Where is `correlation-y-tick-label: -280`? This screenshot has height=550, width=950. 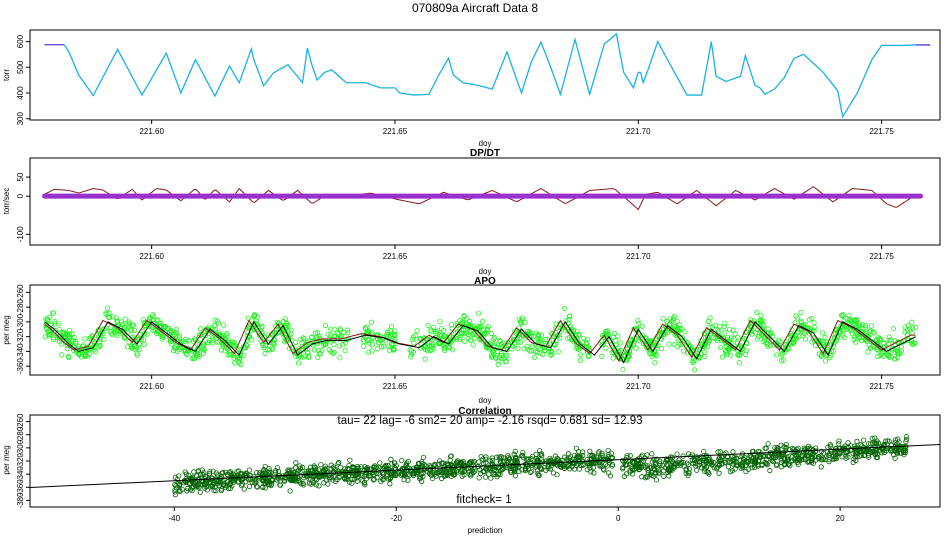 correlation-y-tick-label: -280 is located at coordinates (20, 434).